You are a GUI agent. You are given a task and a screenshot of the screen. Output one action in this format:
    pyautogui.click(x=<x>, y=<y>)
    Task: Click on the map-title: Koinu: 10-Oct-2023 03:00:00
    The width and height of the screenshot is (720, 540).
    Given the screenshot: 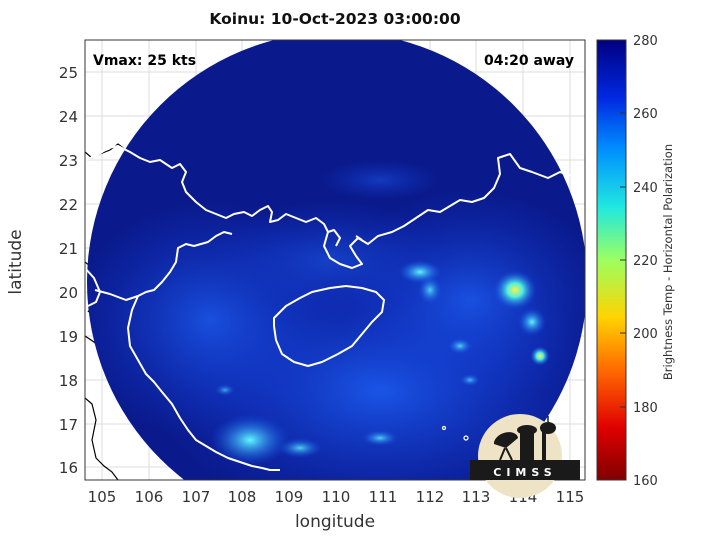 What is the action you would take?
    pyautogui.click(x=335, y=19)
    